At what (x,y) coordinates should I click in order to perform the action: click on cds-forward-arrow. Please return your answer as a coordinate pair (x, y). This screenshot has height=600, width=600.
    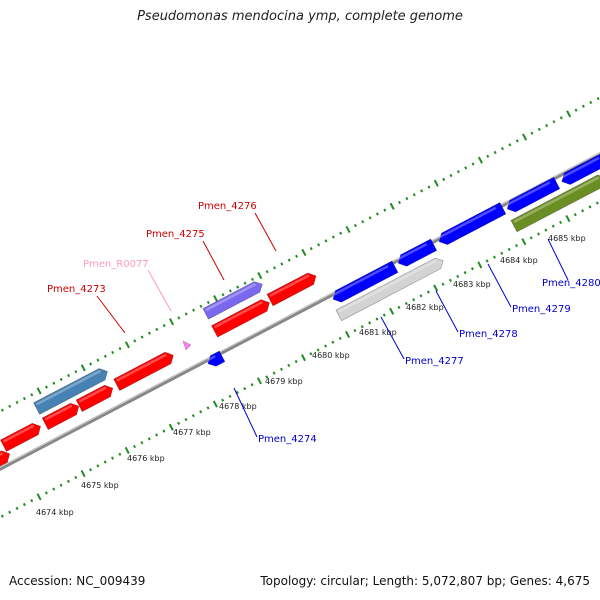
    Looking at the image, I should click on (94, 398).